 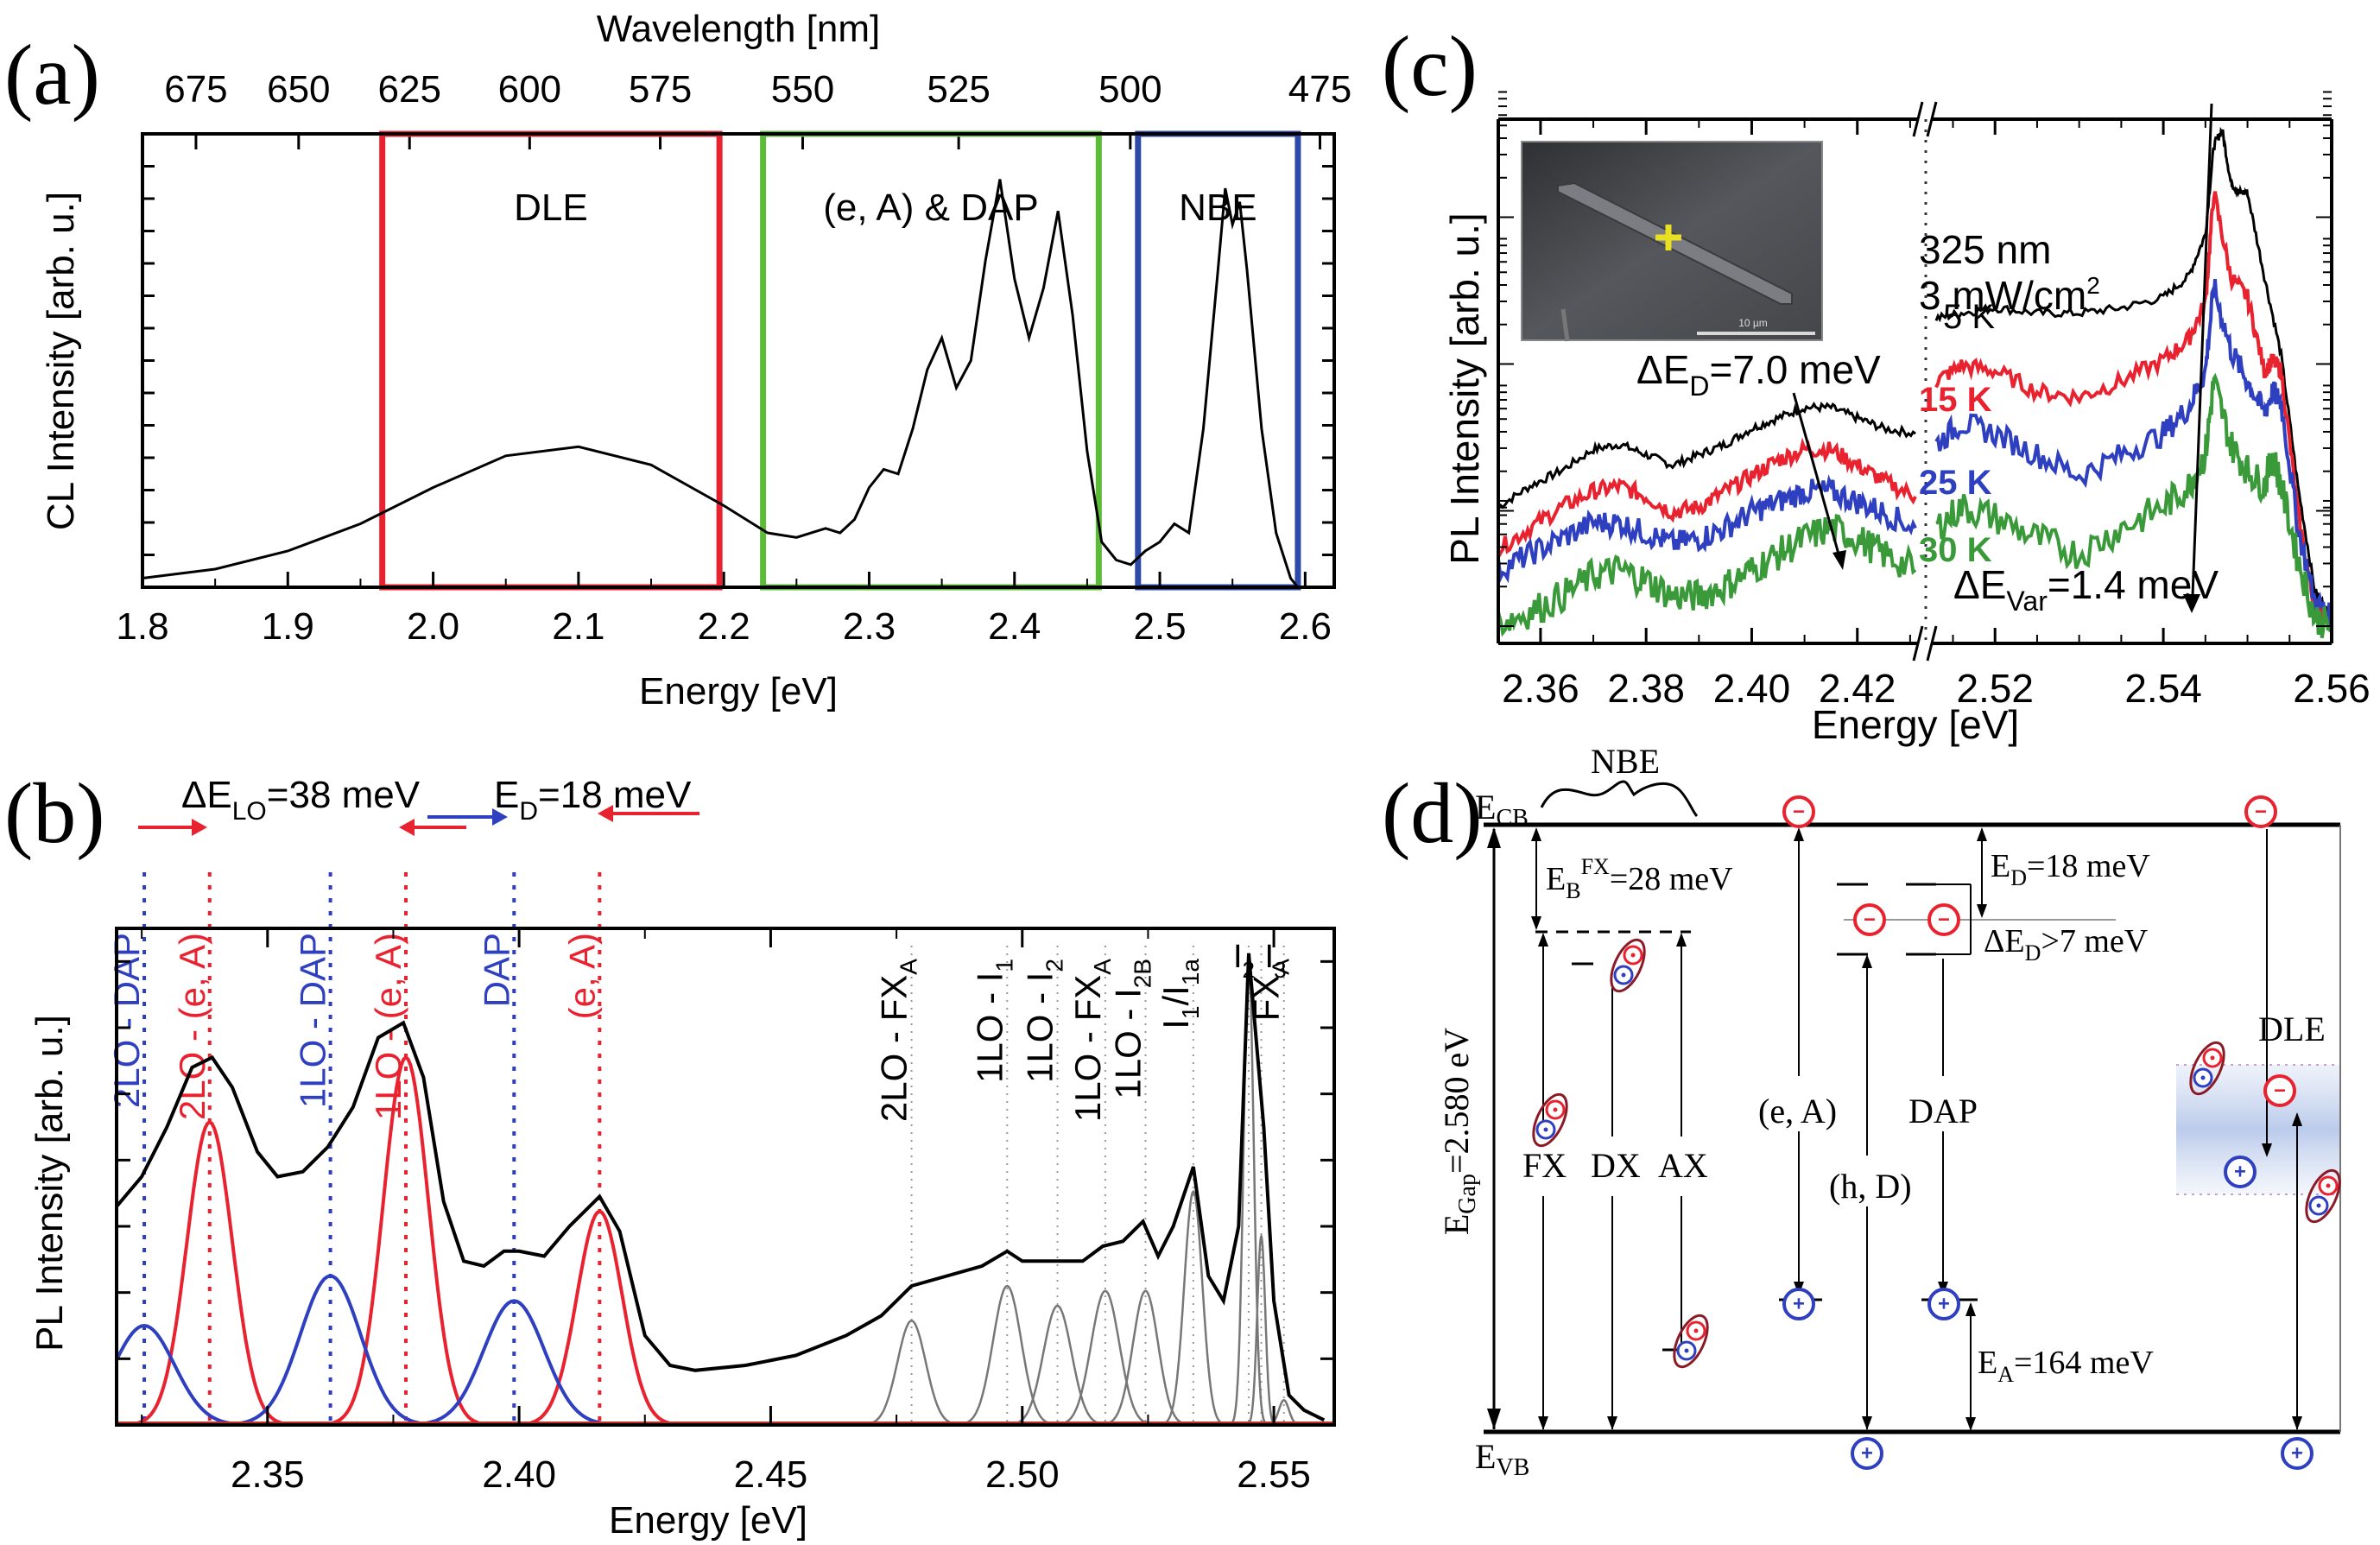 What do you see at coordinates (1646, 688) in the screenshot?
I see `x-tick-label: 2.38` at bounding box center [1646, 688].